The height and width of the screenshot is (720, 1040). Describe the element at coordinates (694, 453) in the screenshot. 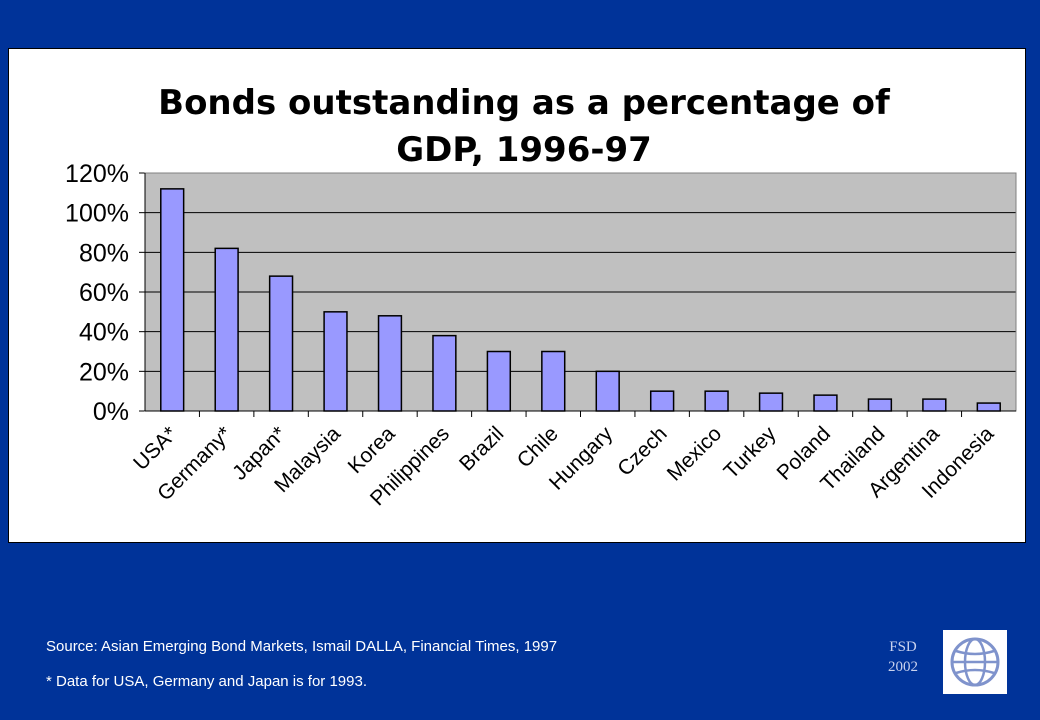

I see `x-tick-label: Mexico` at that location.